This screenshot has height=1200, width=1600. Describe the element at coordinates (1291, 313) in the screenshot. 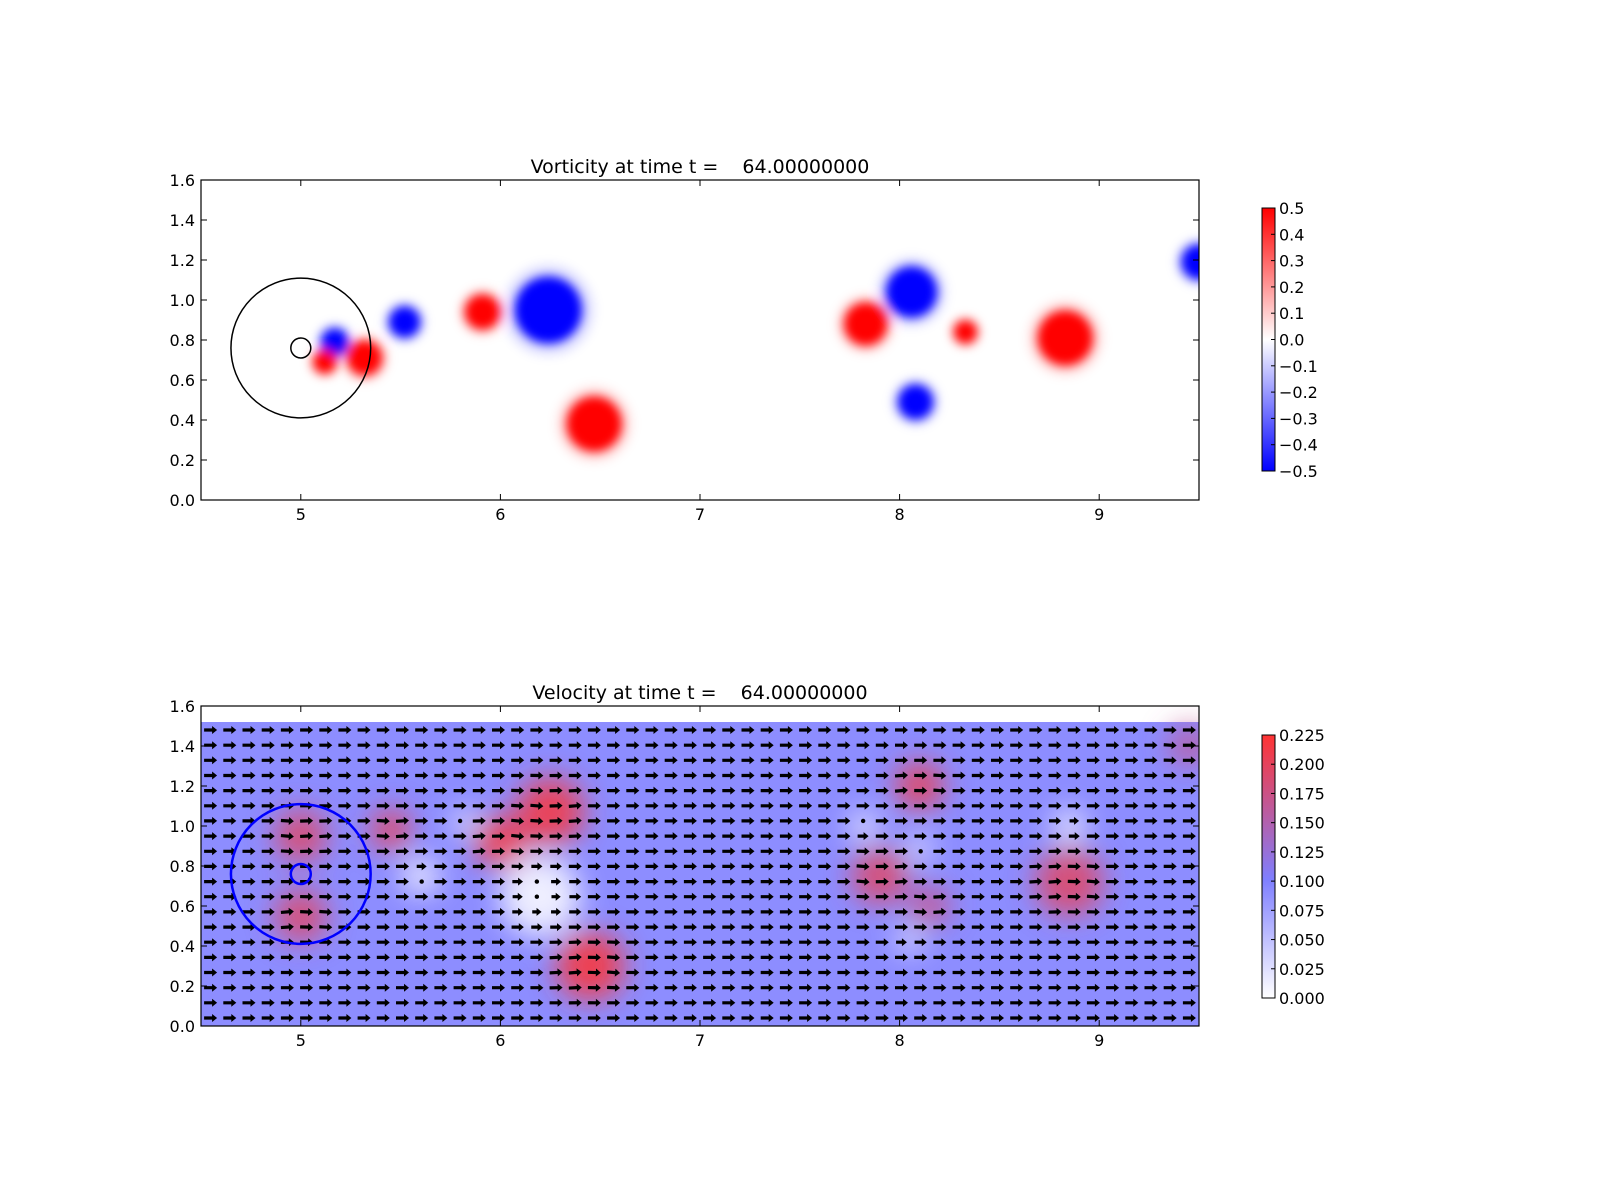

I see `colorbar-tick-label: 0.1` at that location.